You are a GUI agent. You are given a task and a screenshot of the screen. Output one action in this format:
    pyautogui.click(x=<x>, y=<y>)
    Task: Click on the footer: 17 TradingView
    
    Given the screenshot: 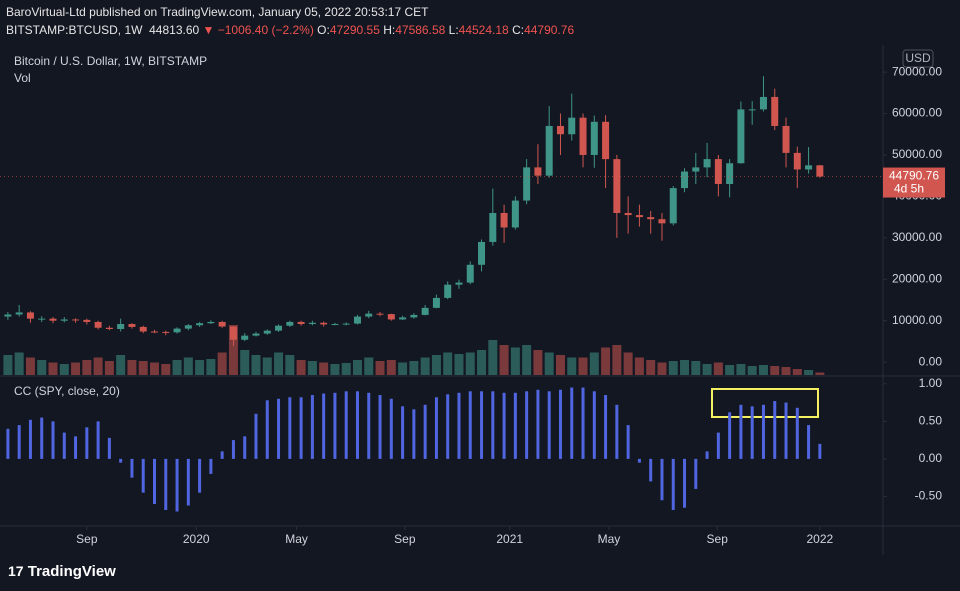 What is the action you would take?
    pyautogui.click(x=62, y=571)
    